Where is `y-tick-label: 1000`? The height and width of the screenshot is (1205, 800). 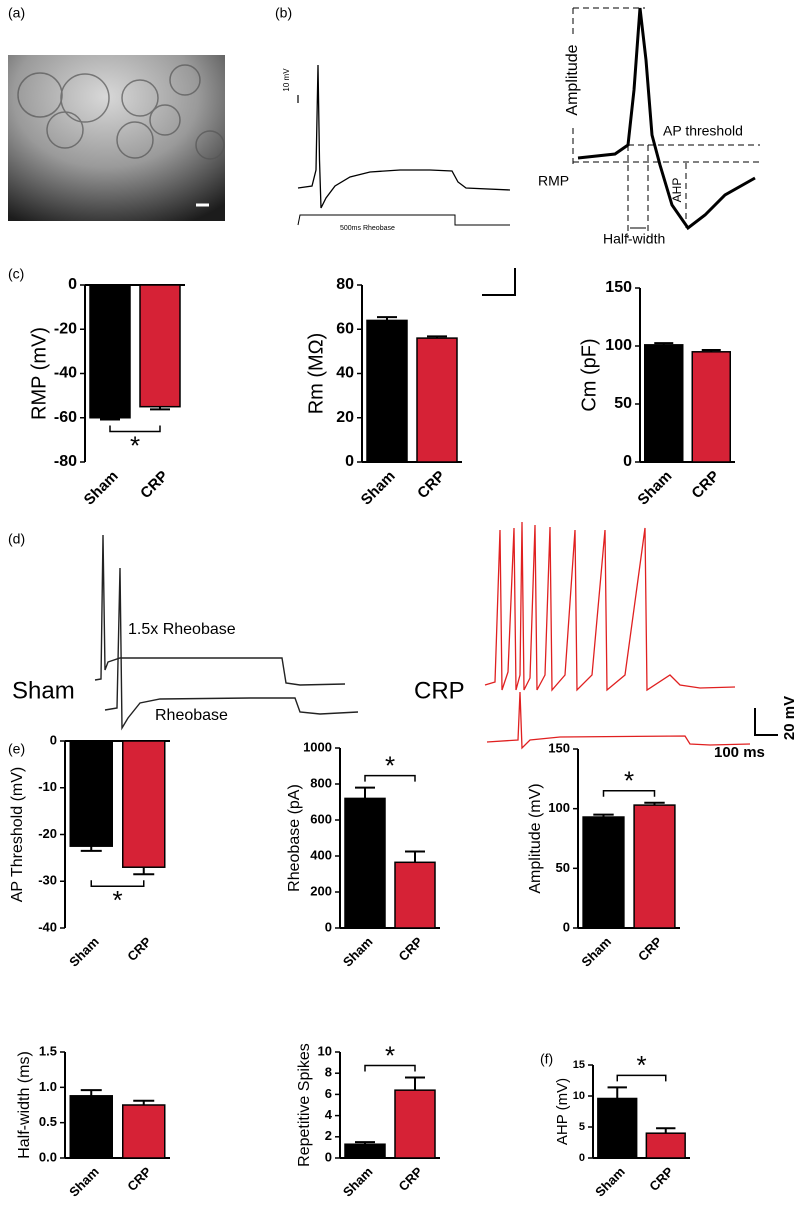 y-tick-label: 1000 is located at coordinates (317, 746).